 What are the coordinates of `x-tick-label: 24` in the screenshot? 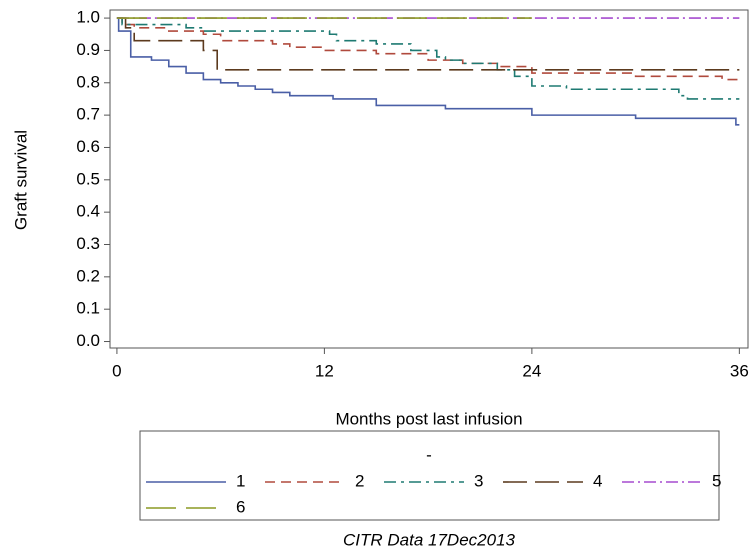 It's located at (531, 370).